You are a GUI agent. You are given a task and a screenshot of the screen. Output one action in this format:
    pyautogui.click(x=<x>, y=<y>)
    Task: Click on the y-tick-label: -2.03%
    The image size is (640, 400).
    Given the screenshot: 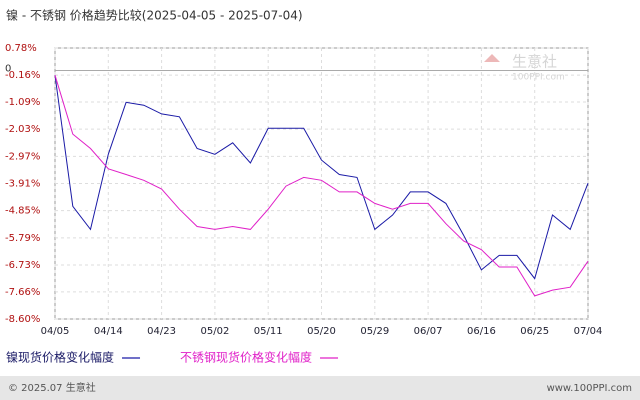 What is the action you would take?
    pyautogui.click(x=22, y=129)
    